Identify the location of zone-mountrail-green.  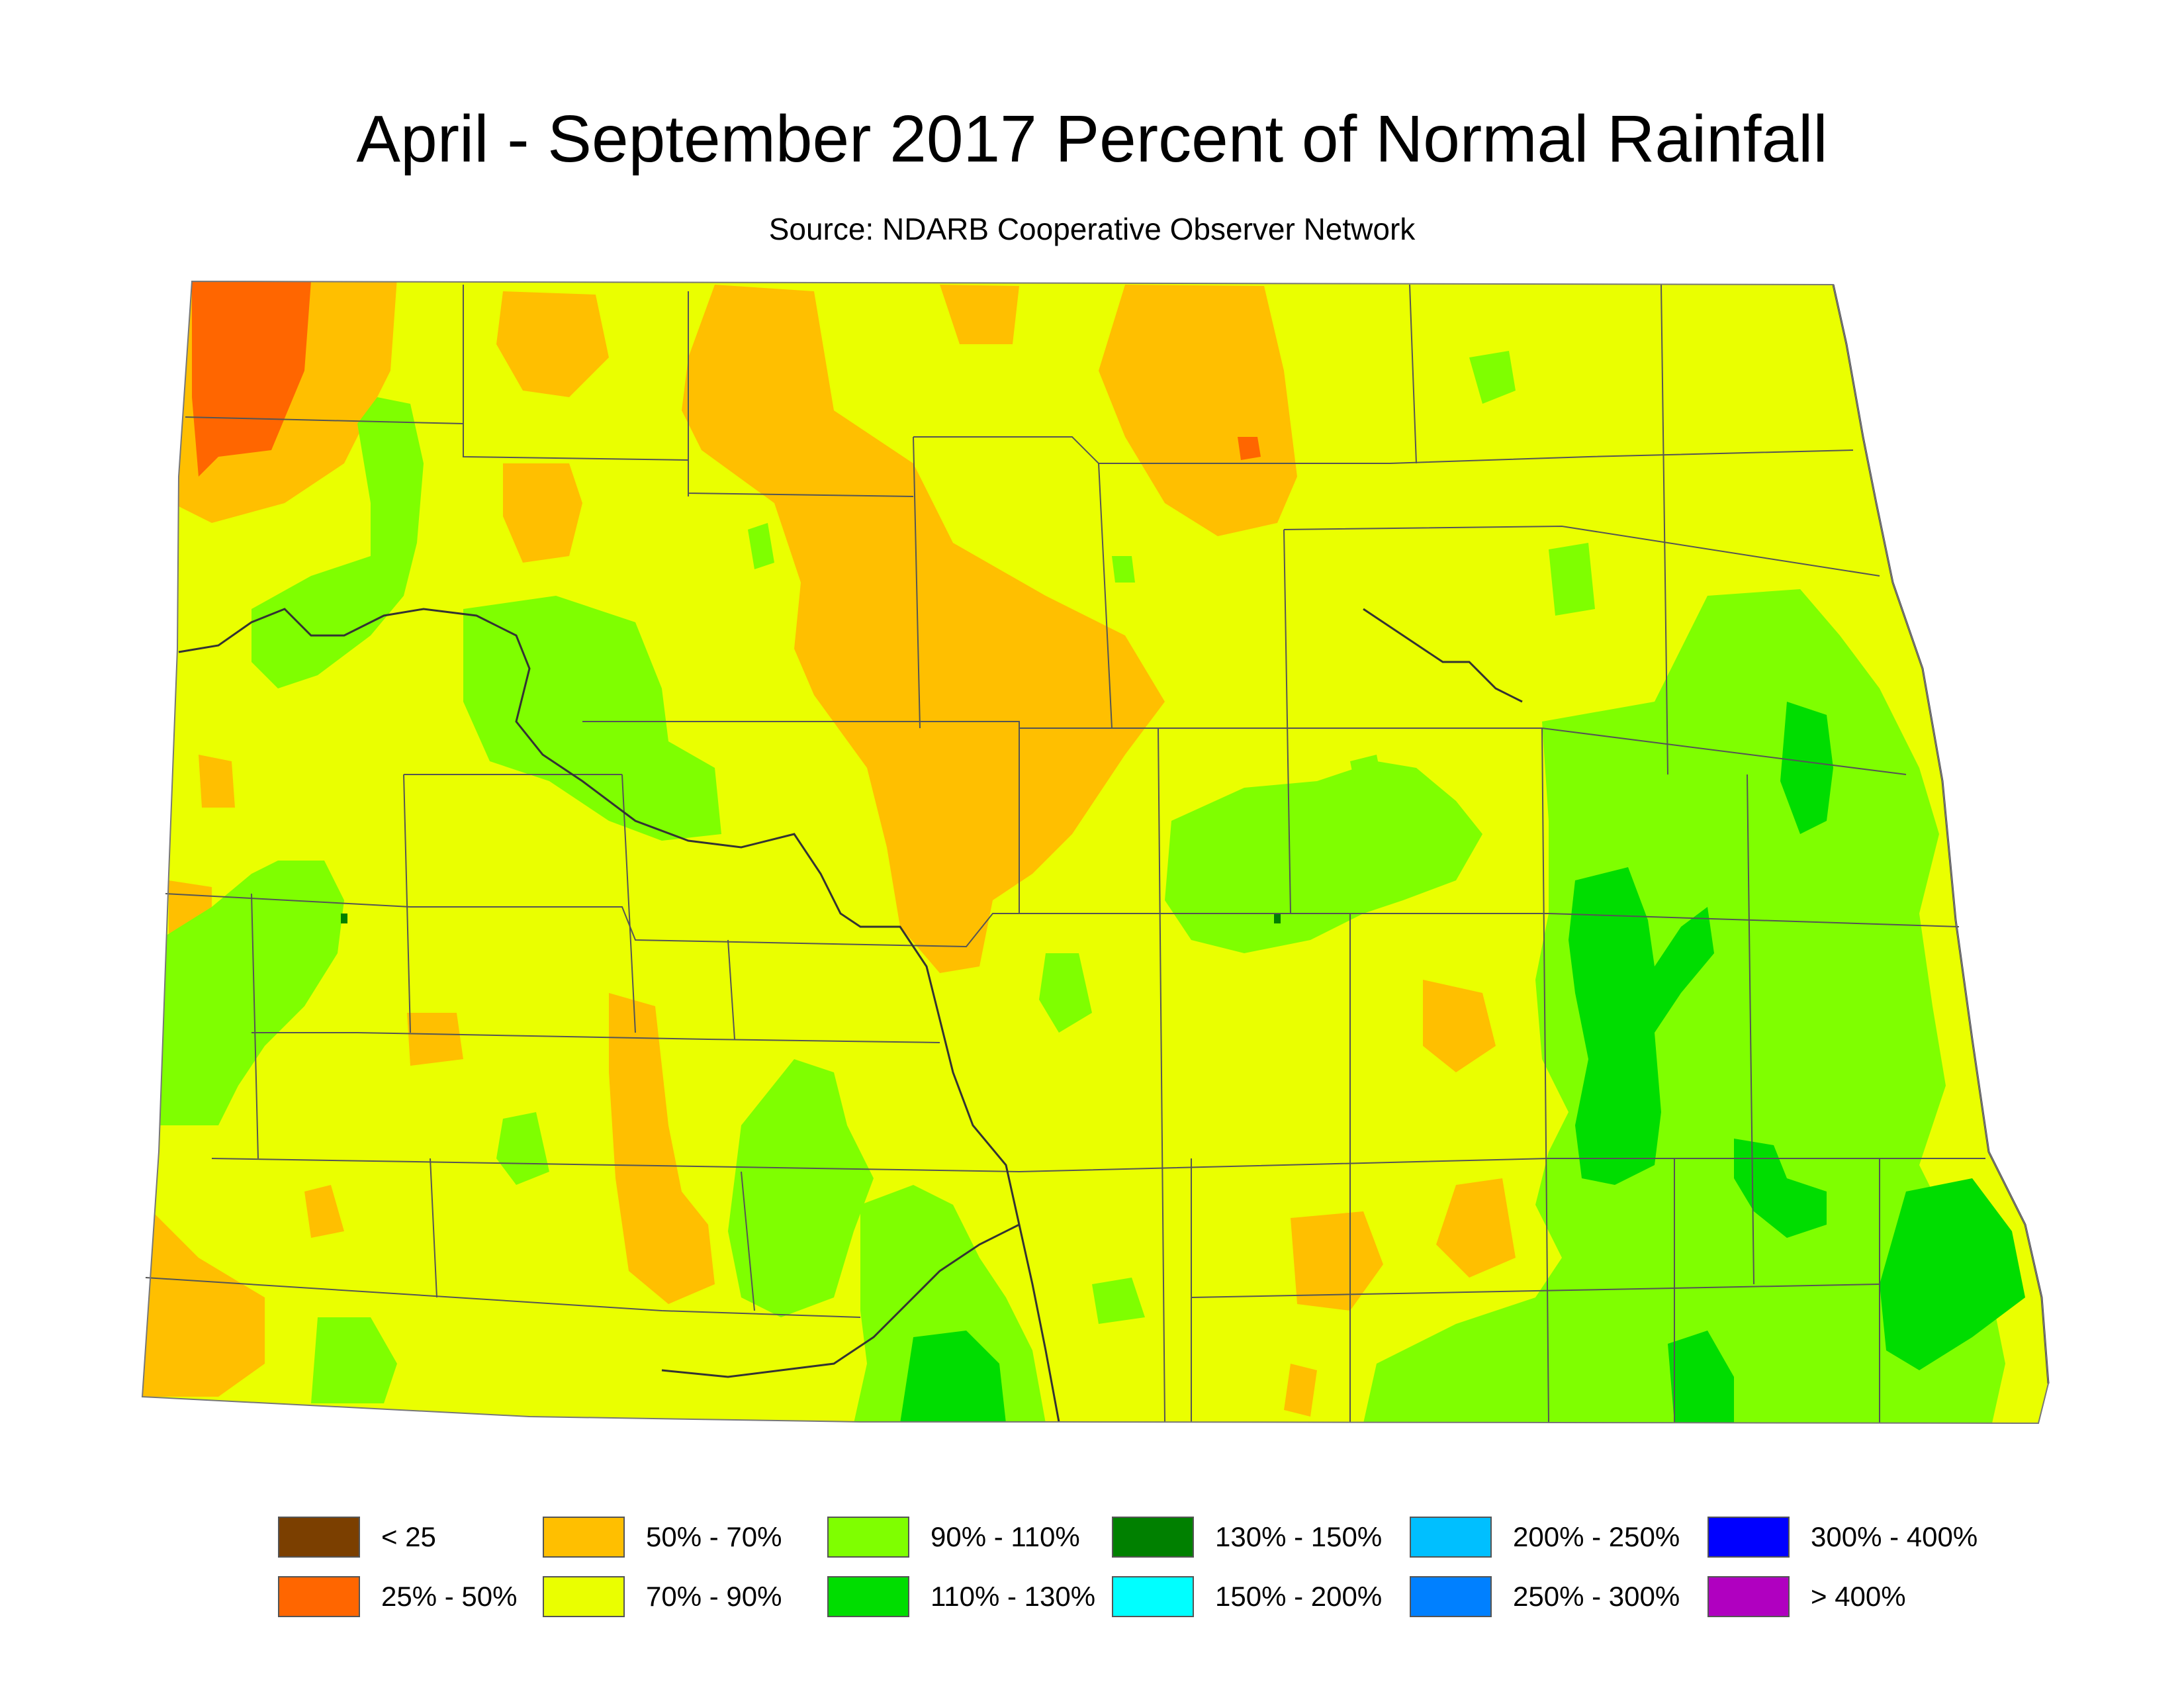
(761, 546).